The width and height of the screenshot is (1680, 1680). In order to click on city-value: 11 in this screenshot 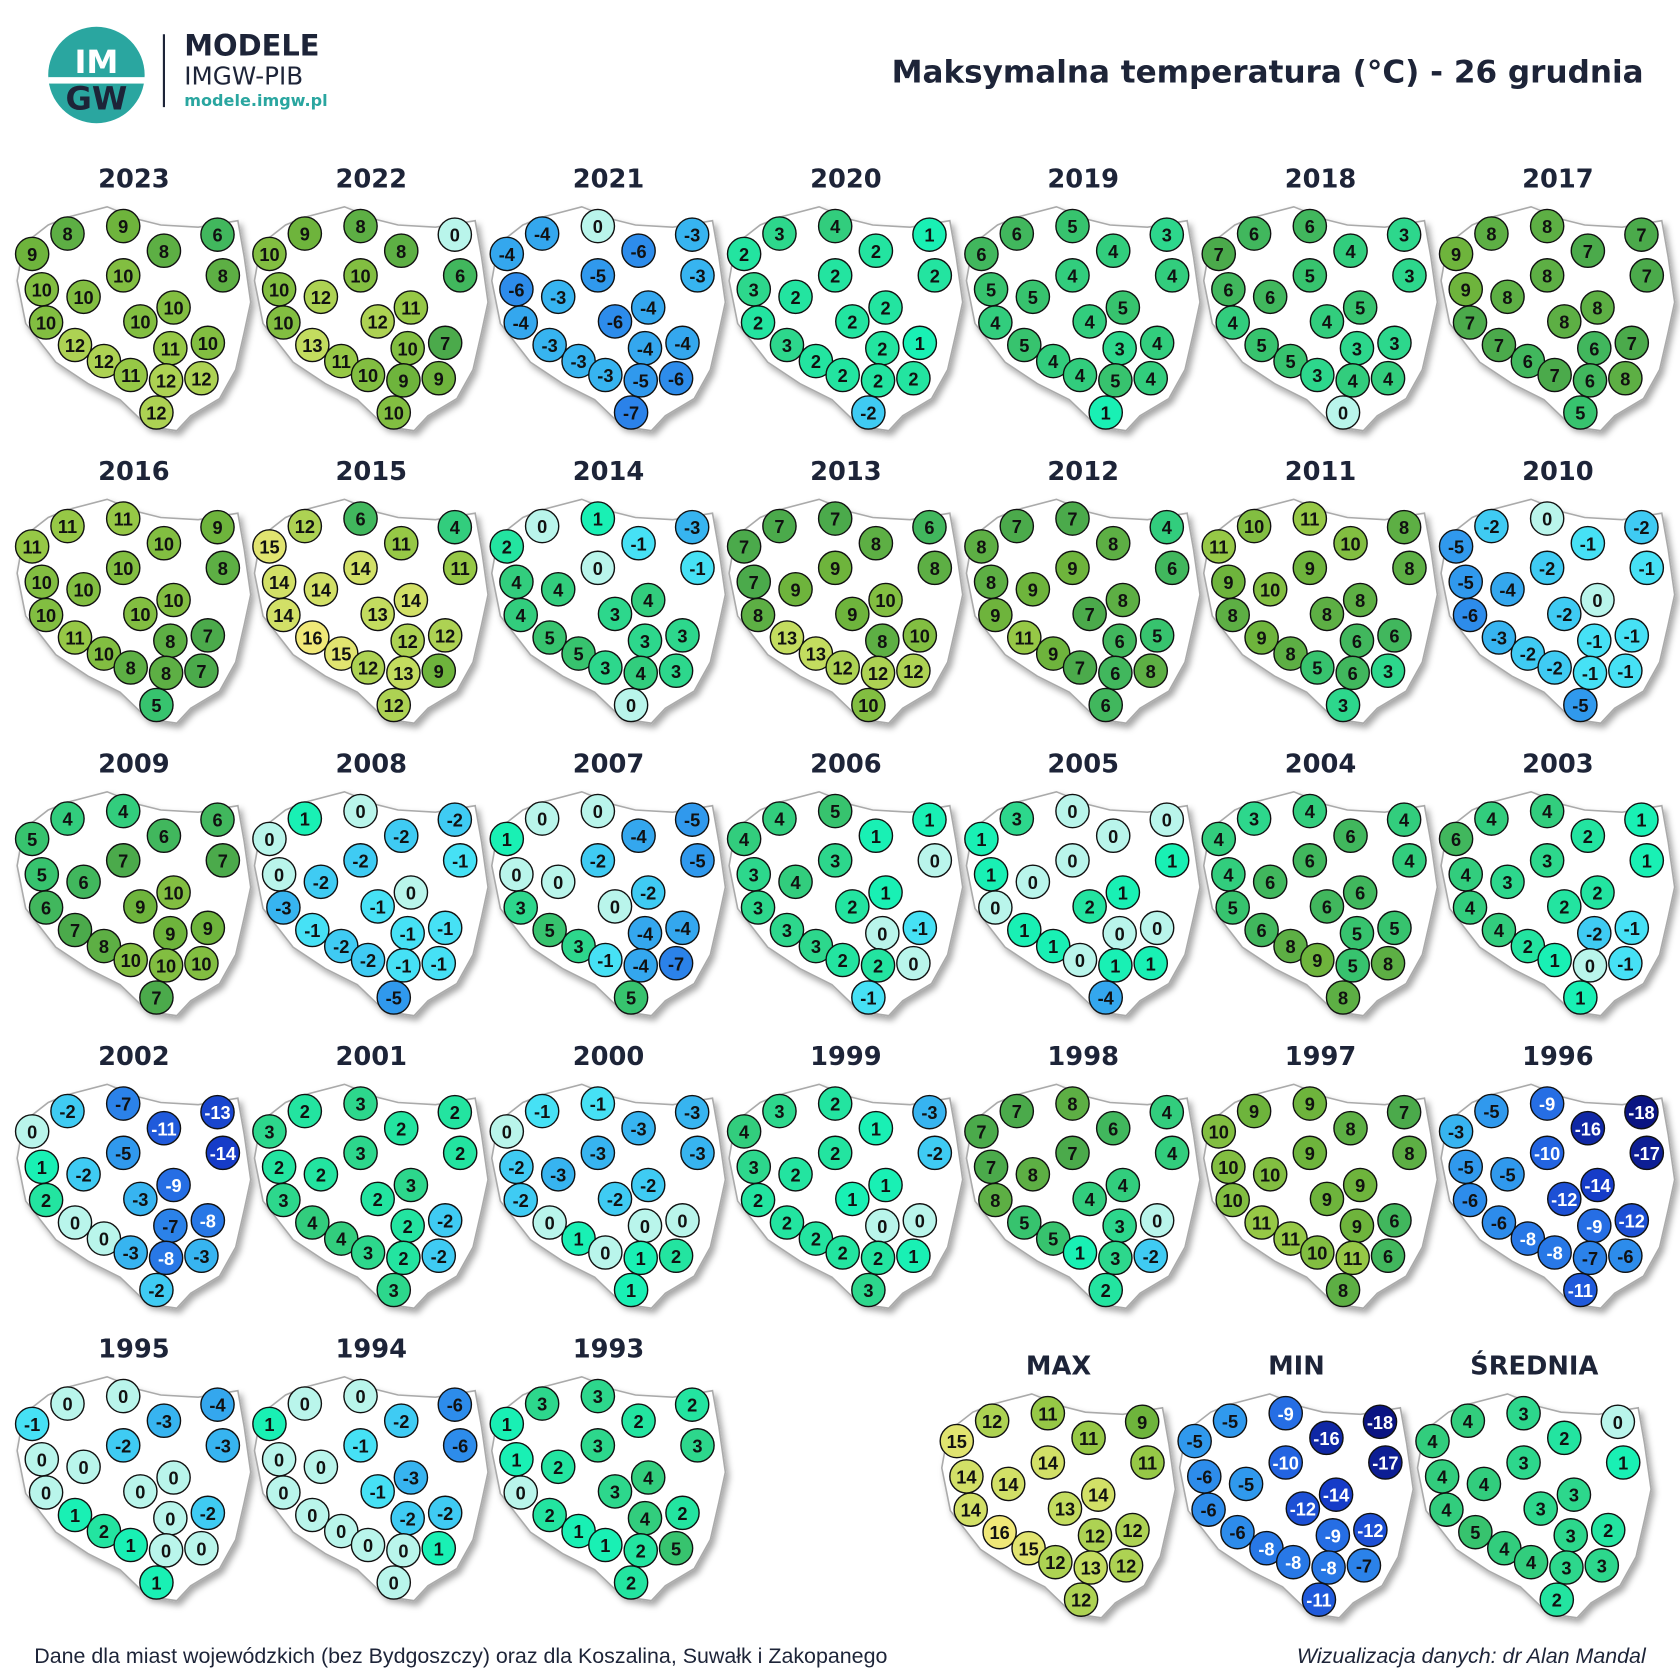, I will do `click(1147, 1464)`.